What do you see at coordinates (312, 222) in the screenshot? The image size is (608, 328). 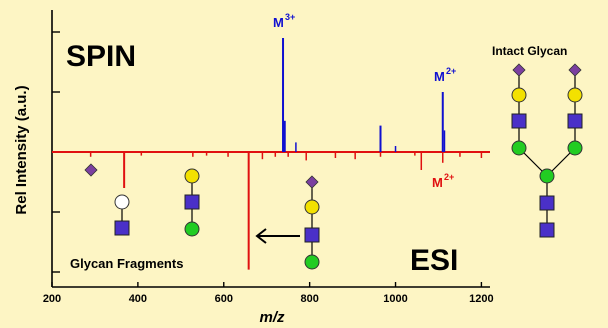 I see `fragment-full-antenna` at bounding box center [312, 222].